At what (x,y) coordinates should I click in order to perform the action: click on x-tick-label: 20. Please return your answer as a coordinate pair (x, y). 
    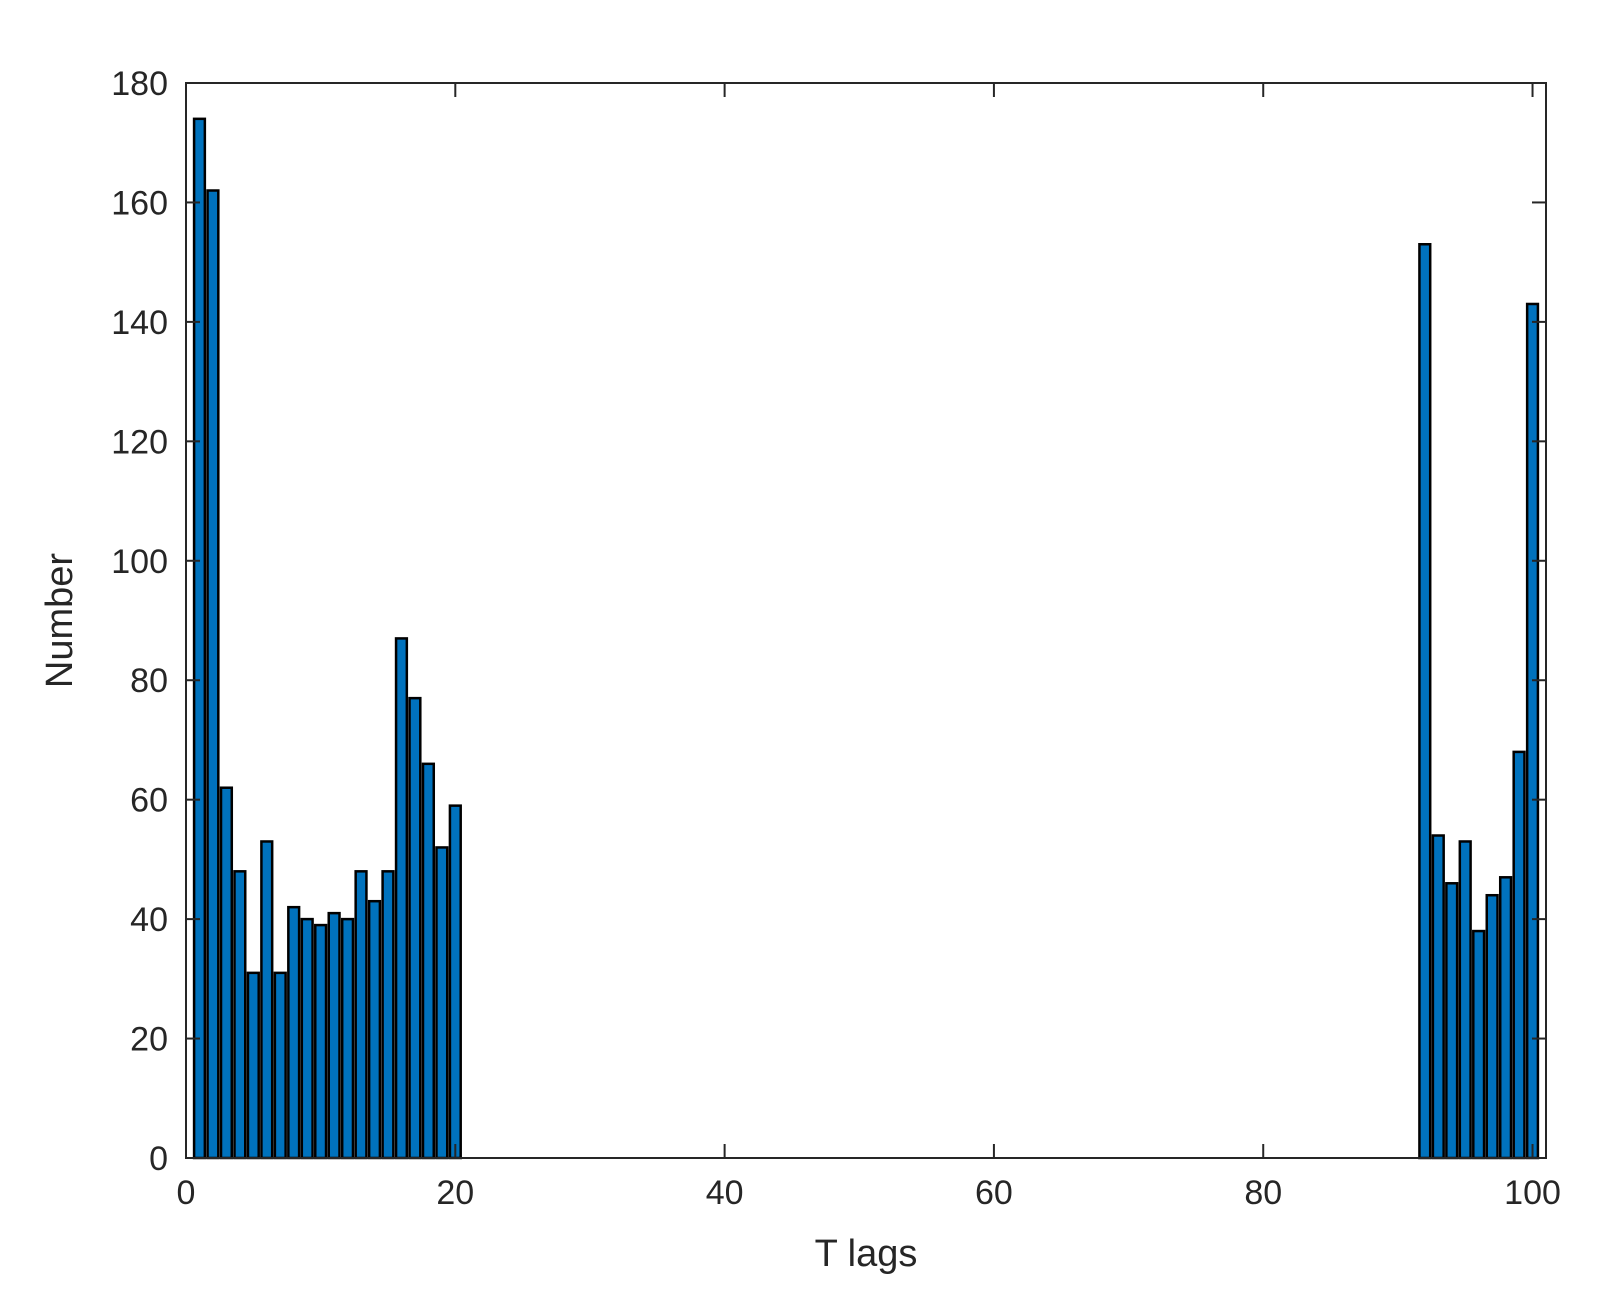
    Looking at the image, I should click on (455, 1193).